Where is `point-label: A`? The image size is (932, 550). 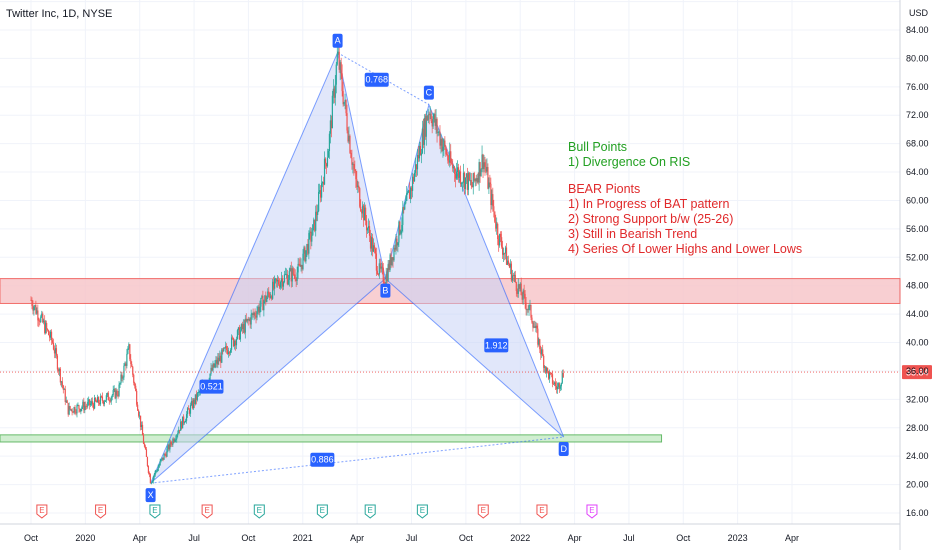
point-label: A is located at coordinates (338, 41).